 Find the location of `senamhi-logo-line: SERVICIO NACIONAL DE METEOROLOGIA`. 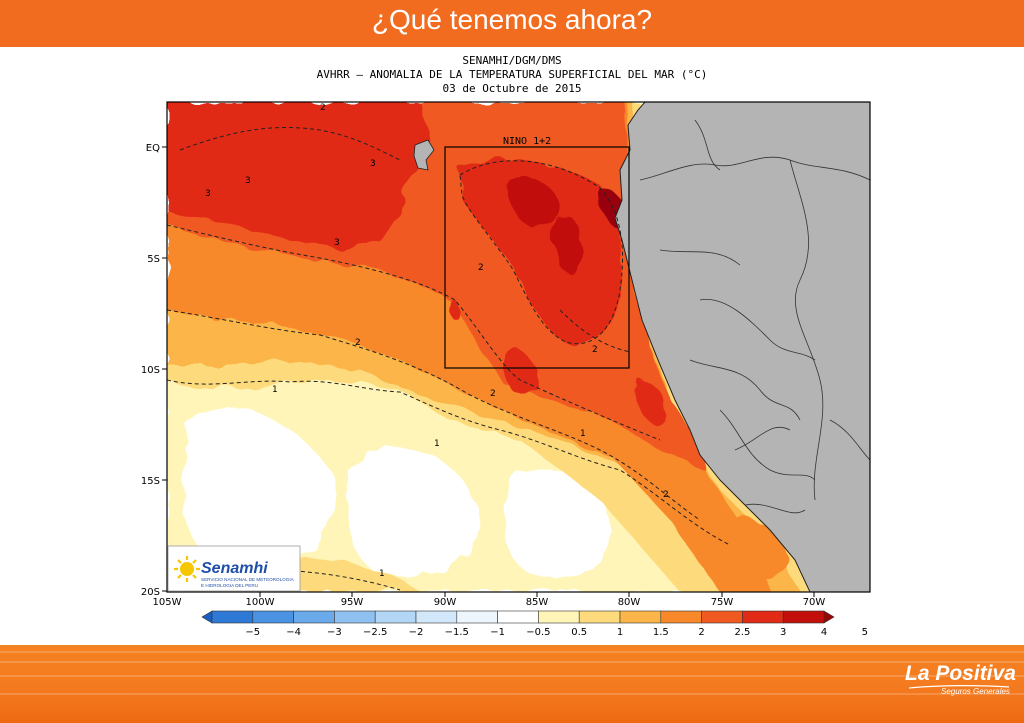

senamhi-logo-line: SERVICIO NACIONAL DE METEOROLOGIA is located at coordinates (248, 579).